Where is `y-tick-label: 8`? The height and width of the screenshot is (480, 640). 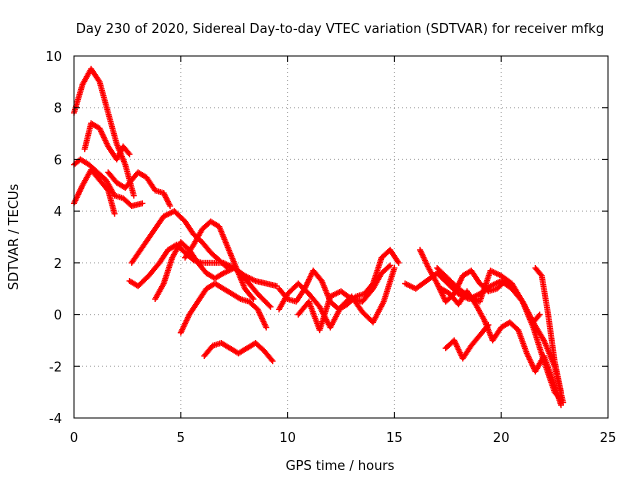 y-tick-label: 8 is located at coordinates (58, 109).